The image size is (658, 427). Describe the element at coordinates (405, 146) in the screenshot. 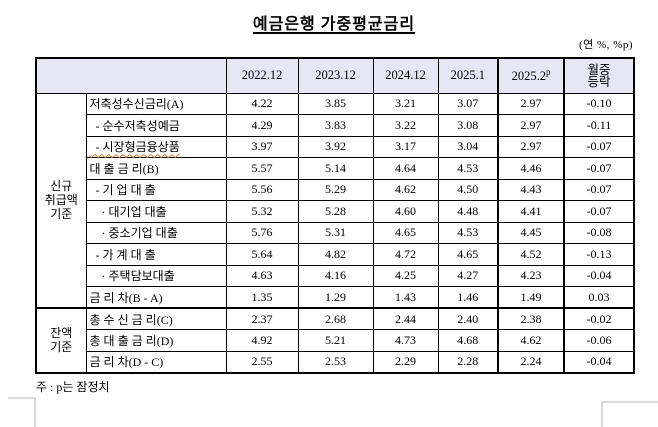

I see `value-cell: 3.17` at that location.